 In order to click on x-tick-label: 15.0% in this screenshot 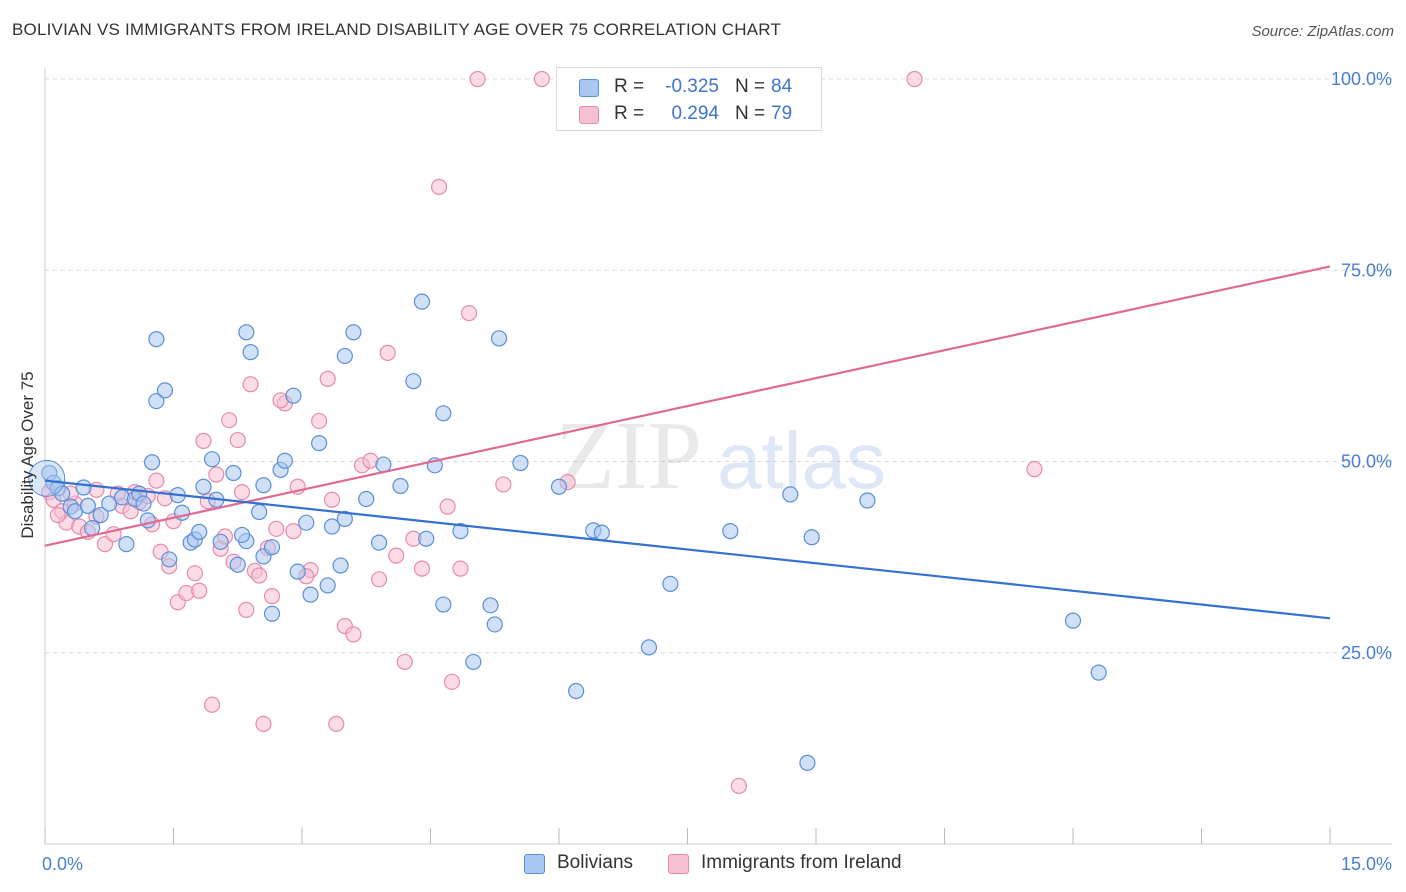, I will do `click(1366, 864)`.